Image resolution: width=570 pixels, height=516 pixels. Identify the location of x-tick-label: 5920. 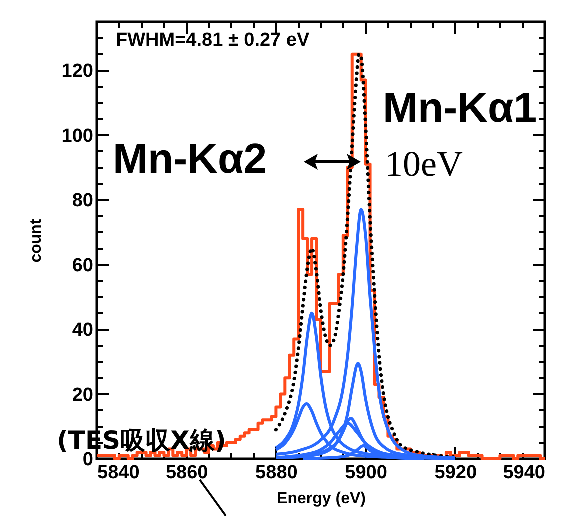
(456, 473).